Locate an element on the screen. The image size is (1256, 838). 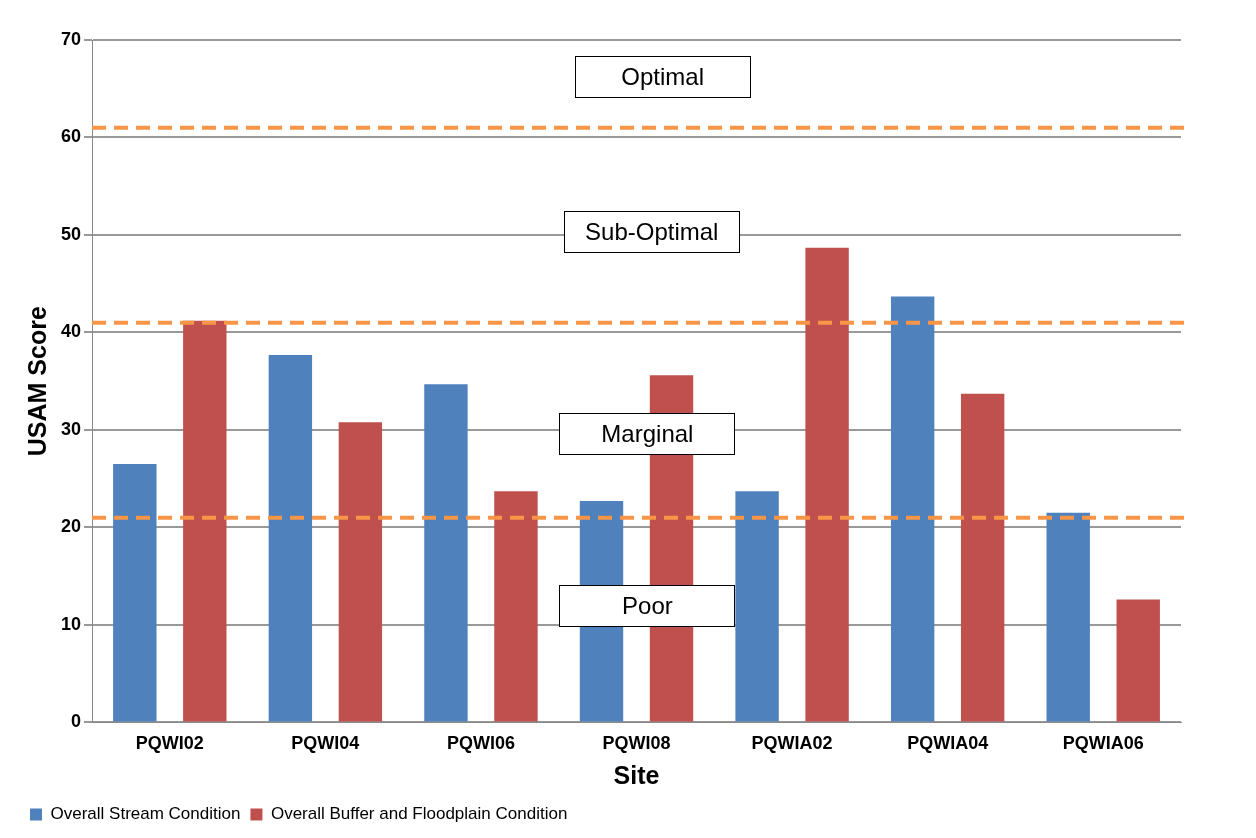
annotation: Poor is located at coordinates (647, 606).